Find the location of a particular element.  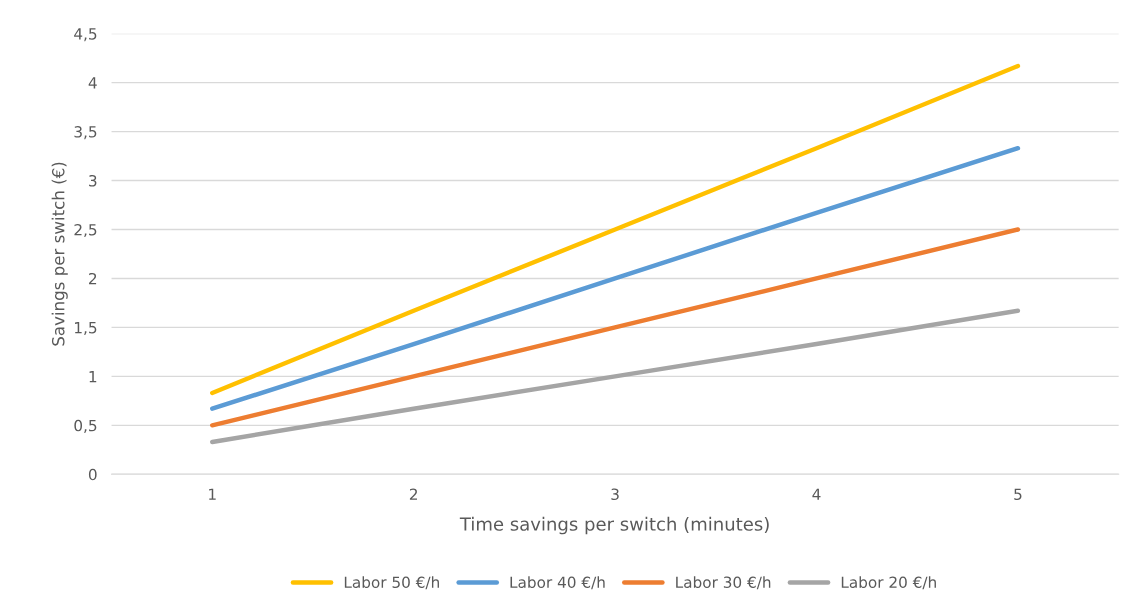

x-tick-label: 5 is located at coordinates (1018, 494).